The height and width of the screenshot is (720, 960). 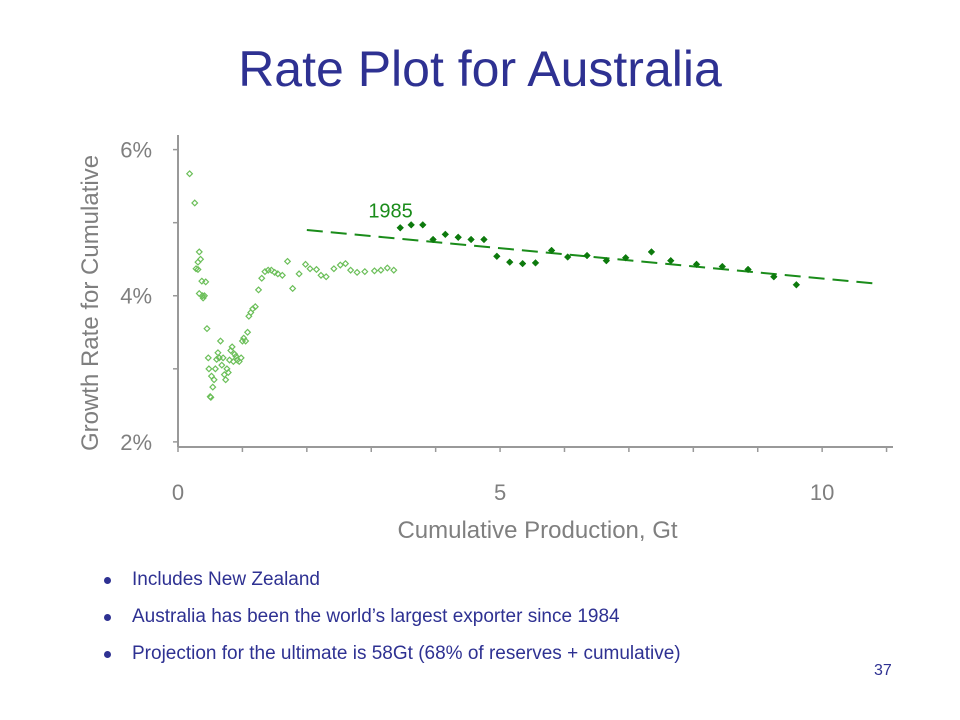 What do you see at coordinates (883, 670) in the screenshot?
I see `page-number: 37` at bounding box center [883, 670].